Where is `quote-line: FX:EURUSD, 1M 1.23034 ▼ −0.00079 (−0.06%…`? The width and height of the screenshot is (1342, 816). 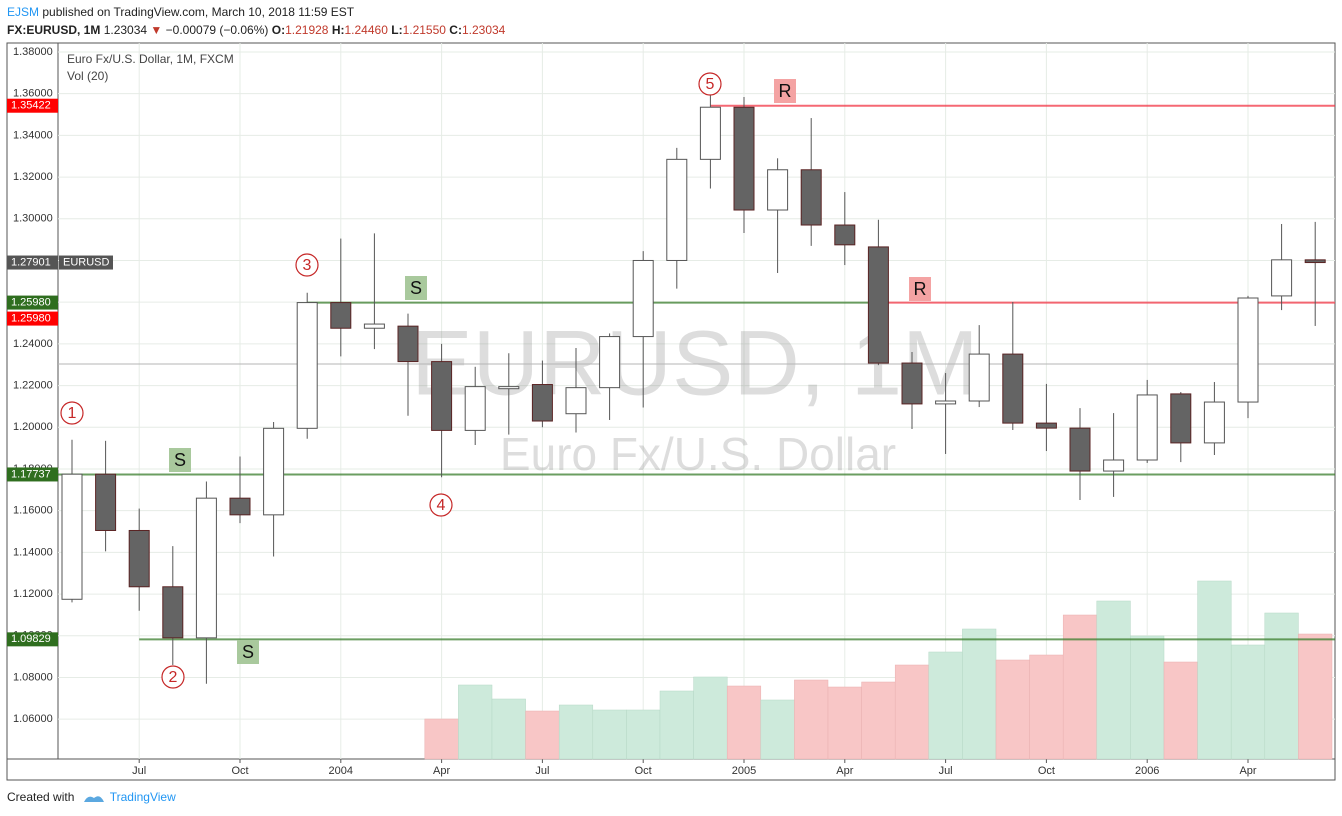
quote-line: FX:EURUSD, 1M 1.23034 ▼ −0.00079 (−0.06%… is located at coordinates (256, 30).